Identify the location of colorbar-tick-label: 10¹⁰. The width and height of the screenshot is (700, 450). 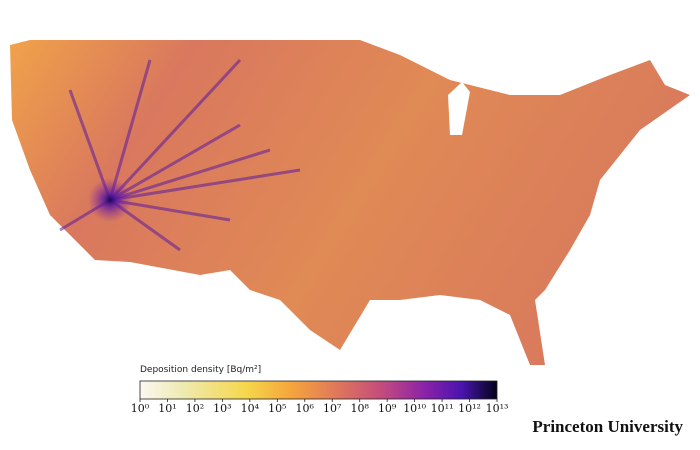
(414, 408).